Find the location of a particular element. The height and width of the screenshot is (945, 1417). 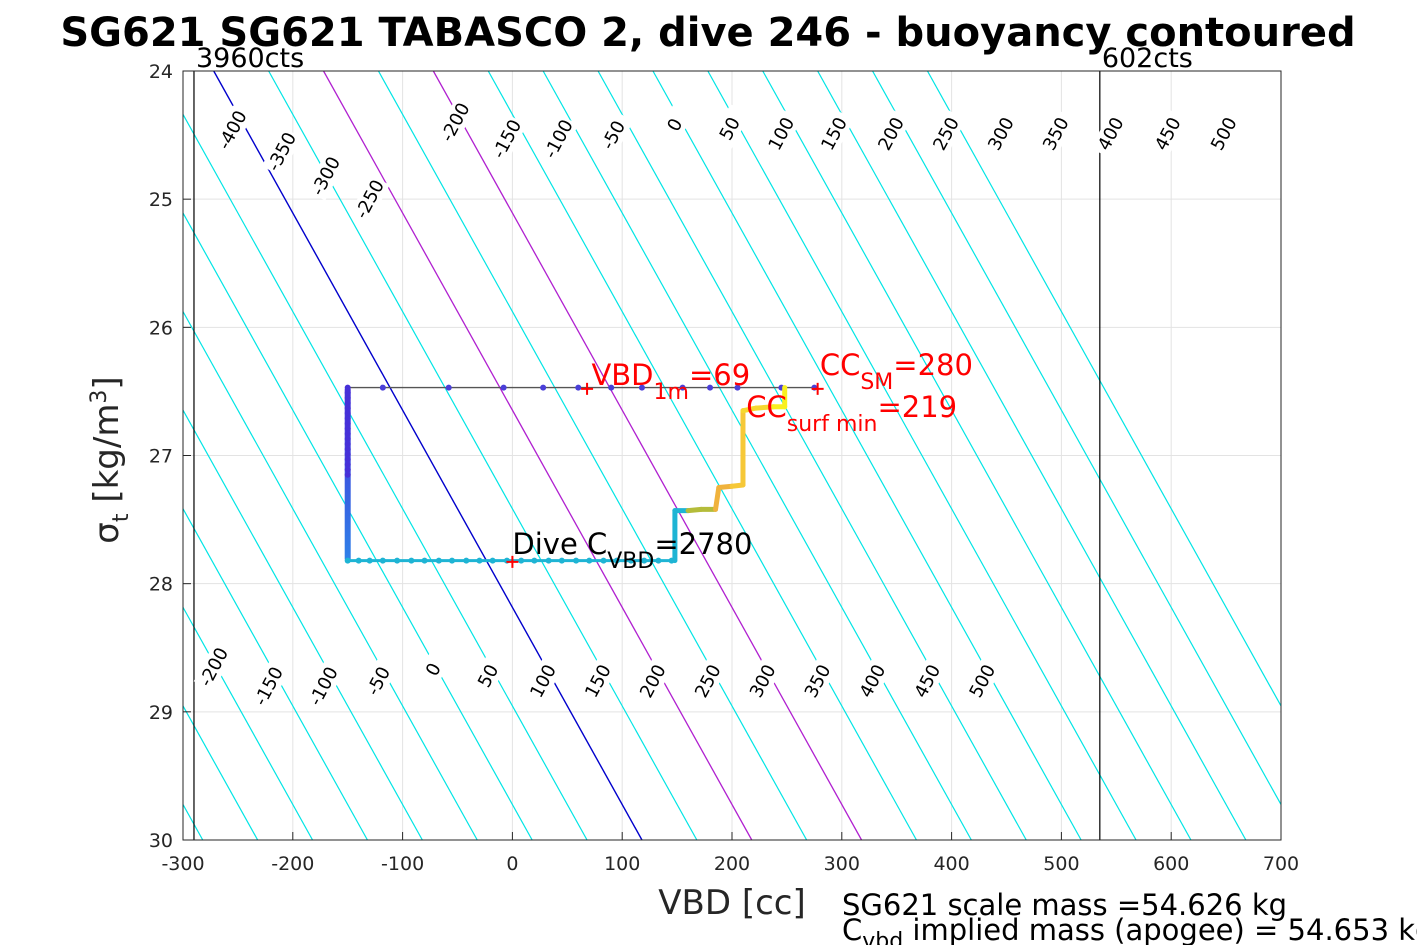

y-axis-label-sub: t is located at coordinates (121, 517).